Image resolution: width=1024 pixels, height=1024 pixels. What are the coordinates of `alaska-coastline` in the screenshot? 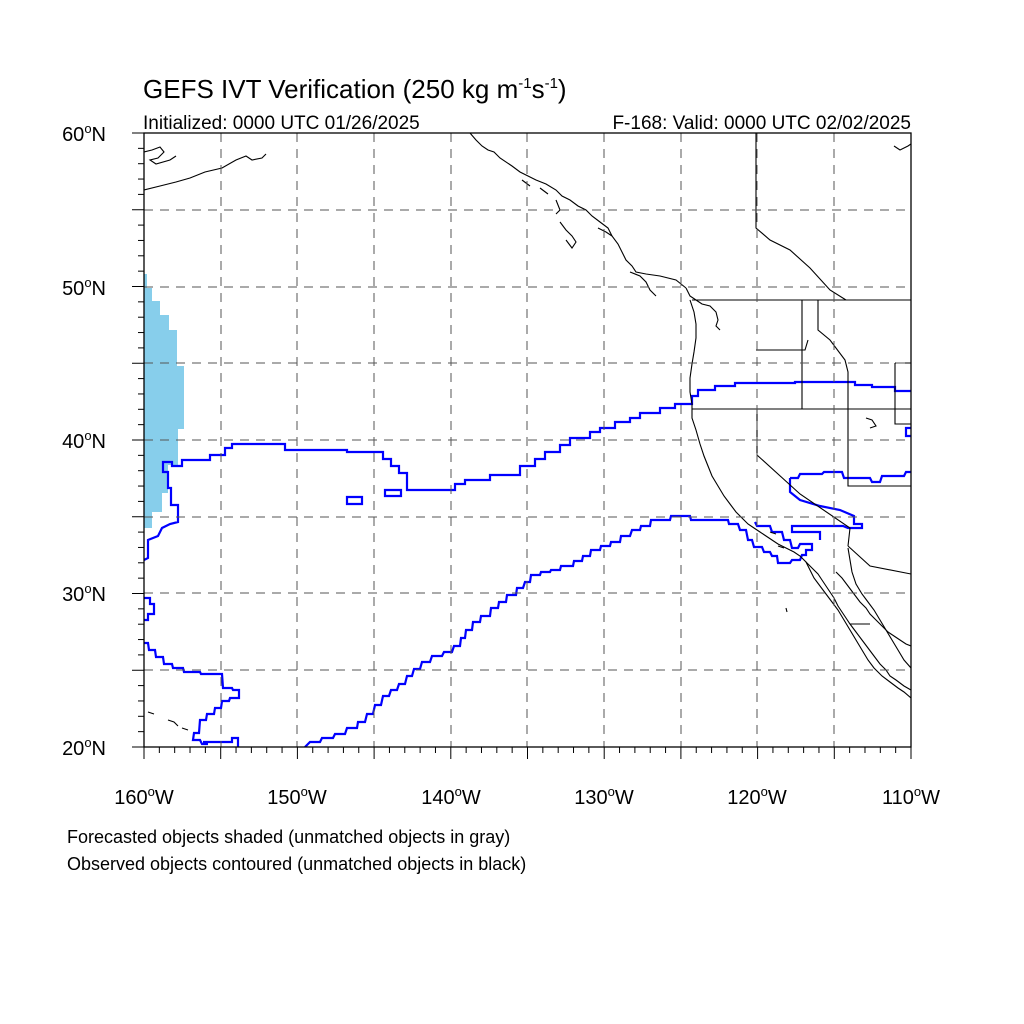 It's located at (415, 211).